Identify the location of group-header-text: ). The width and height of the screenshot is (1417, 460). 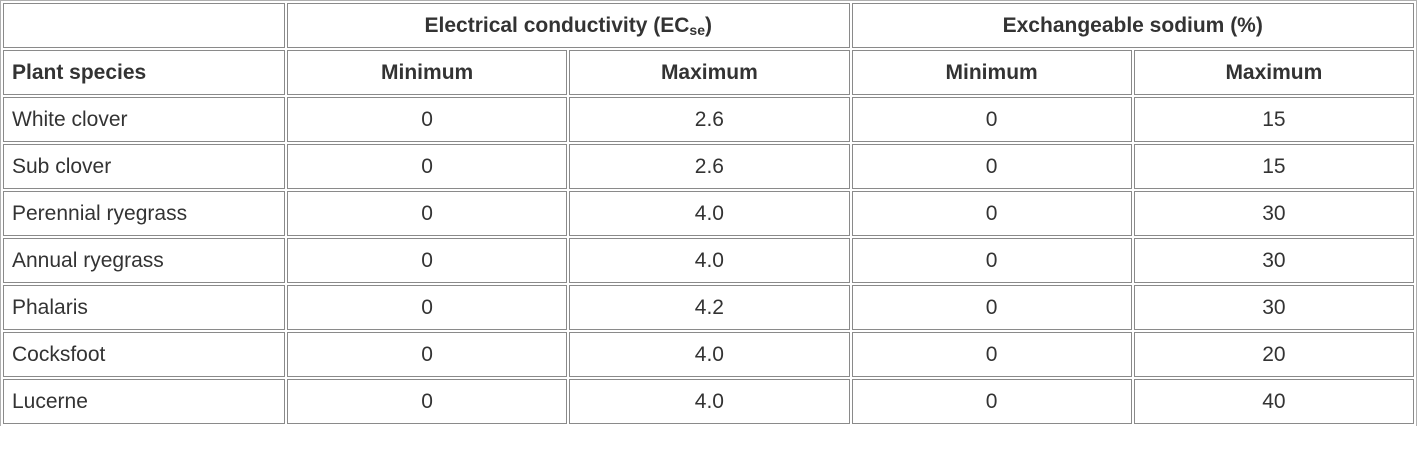
(708, 25).